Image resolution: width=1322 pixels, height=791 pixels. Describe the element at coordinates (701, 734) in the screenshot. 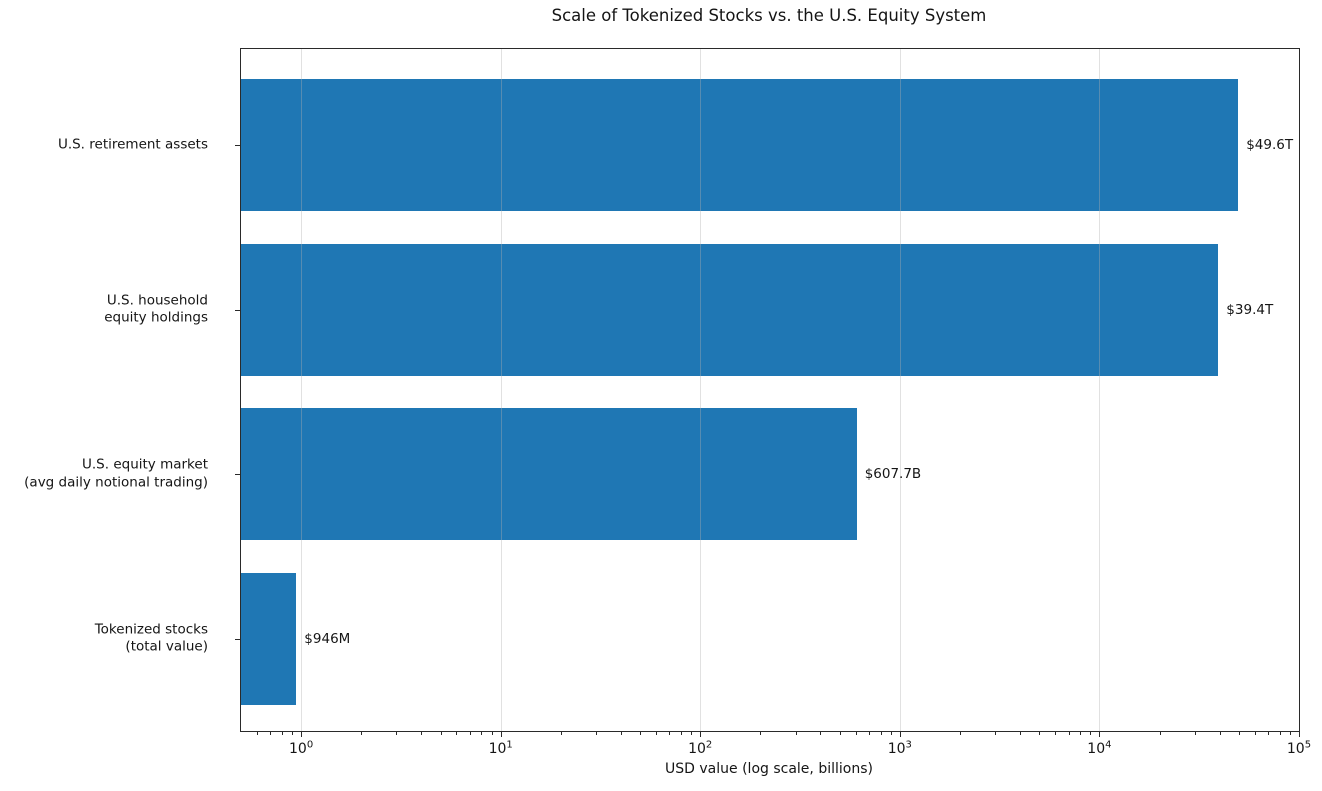

I see `x-major-tick-10e2` at that location.